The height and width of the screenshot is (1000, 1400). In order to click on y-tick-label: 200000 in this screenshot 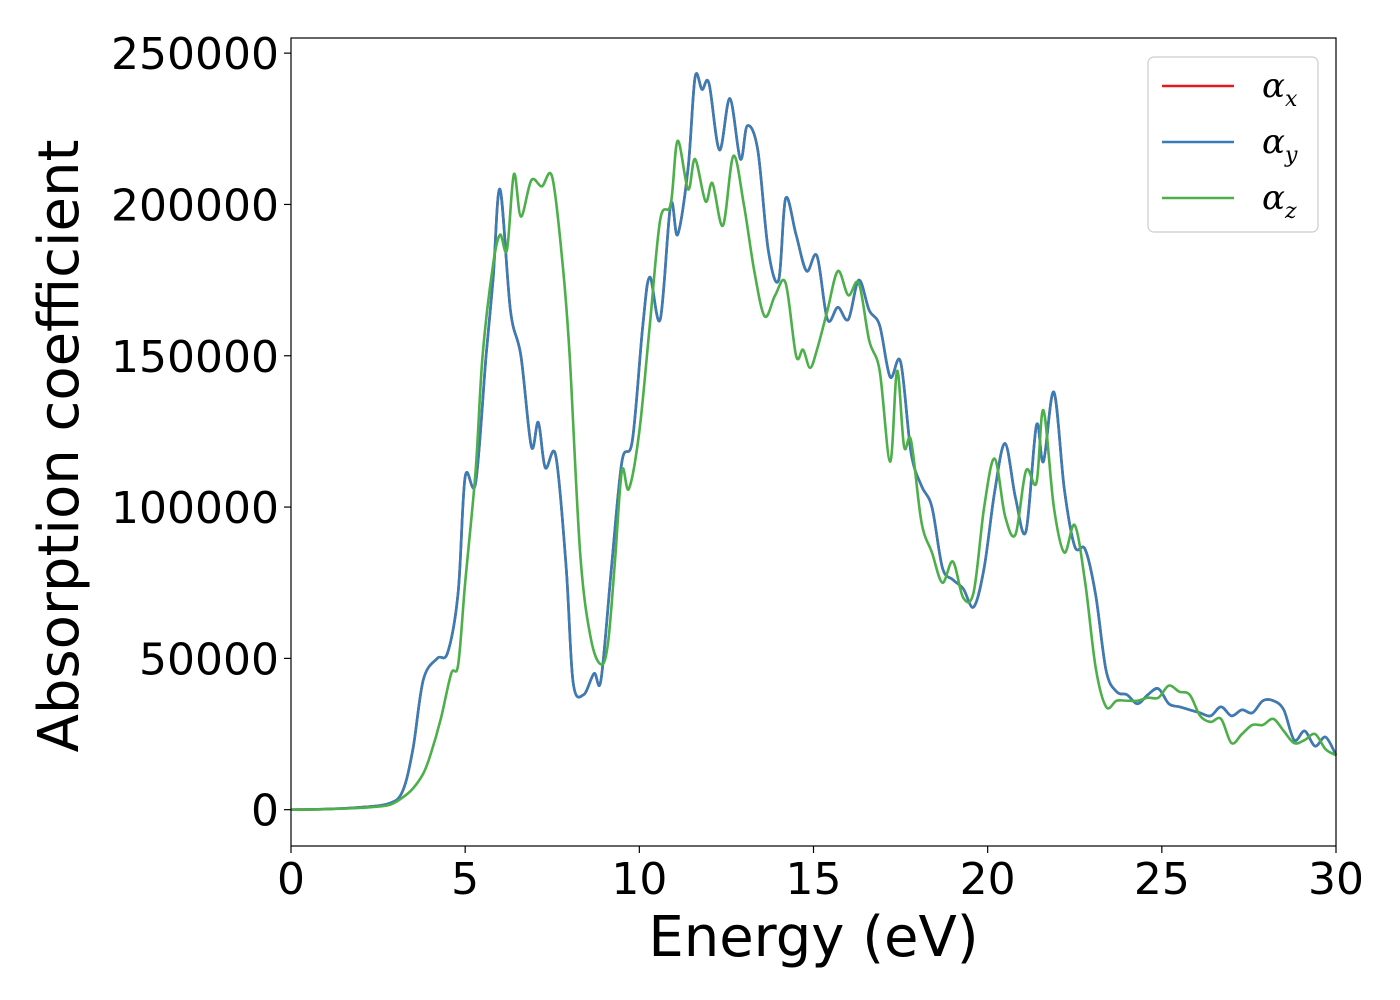, I will do `click(195, 205)`.